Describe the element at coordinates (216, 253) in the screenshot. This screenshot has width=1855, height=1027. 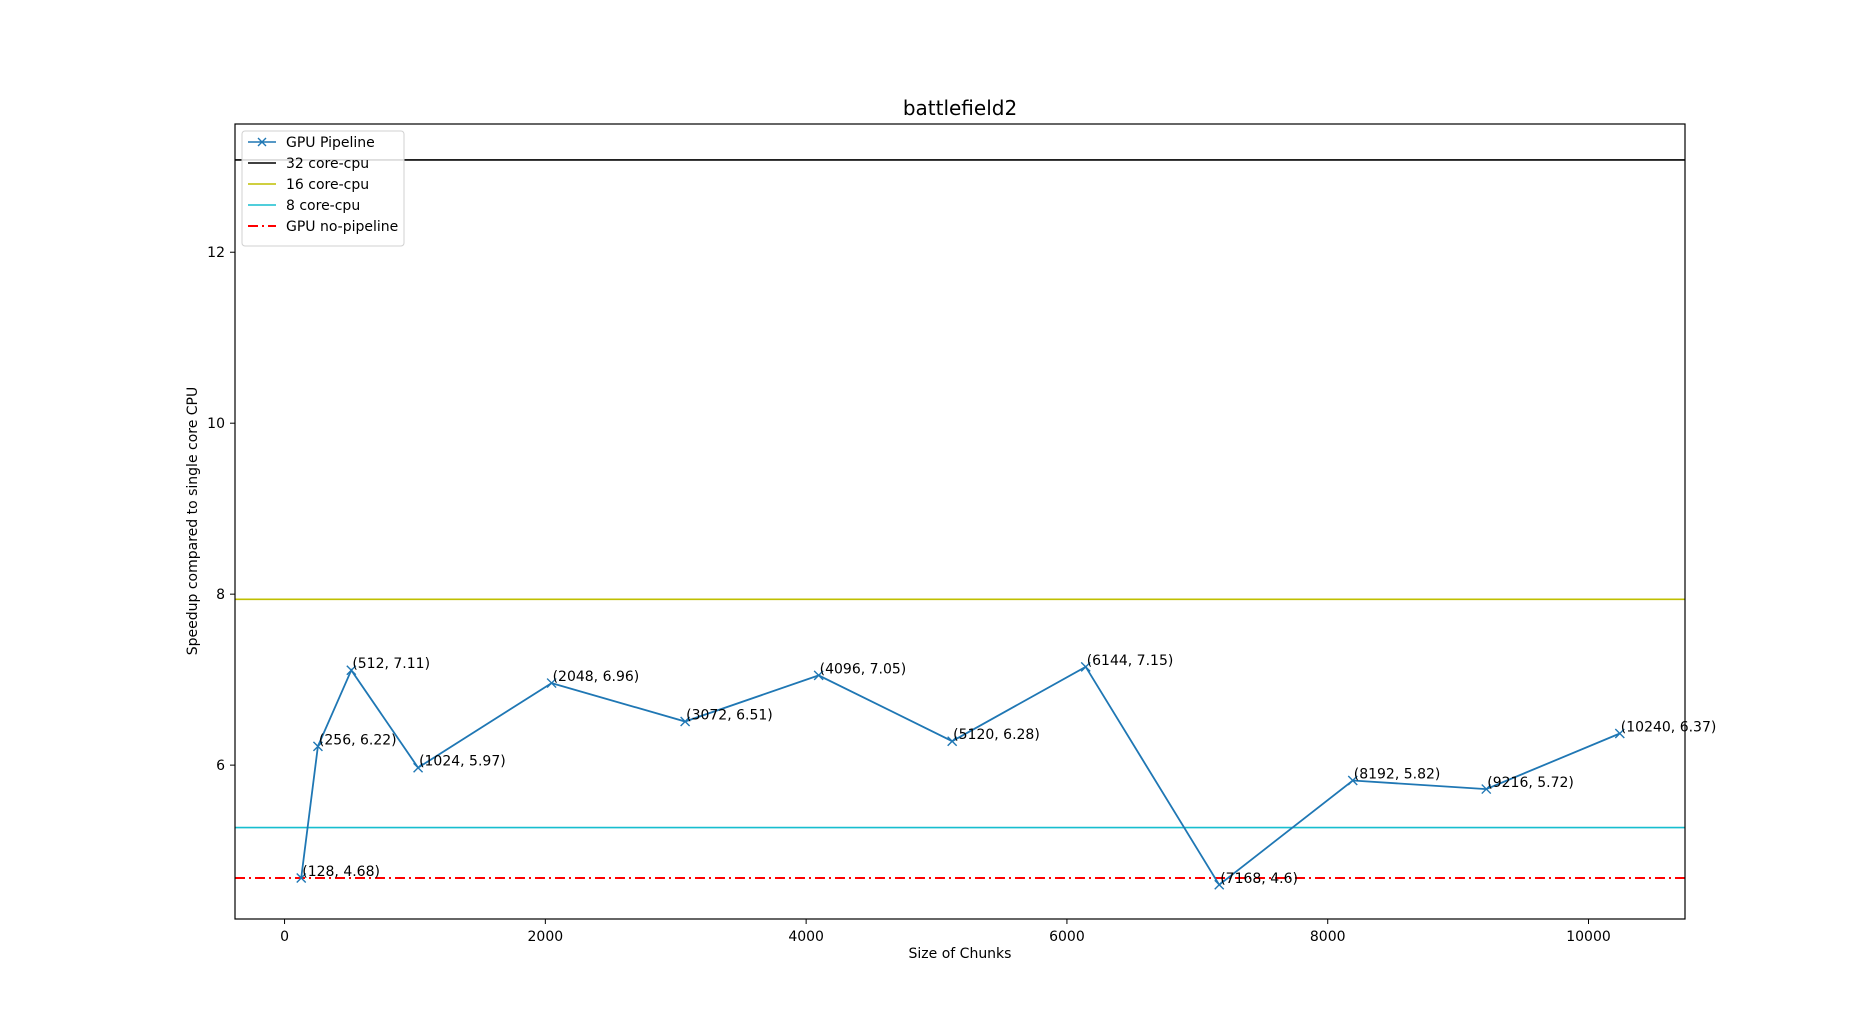
I see `y-tick-label: 12` at that location.